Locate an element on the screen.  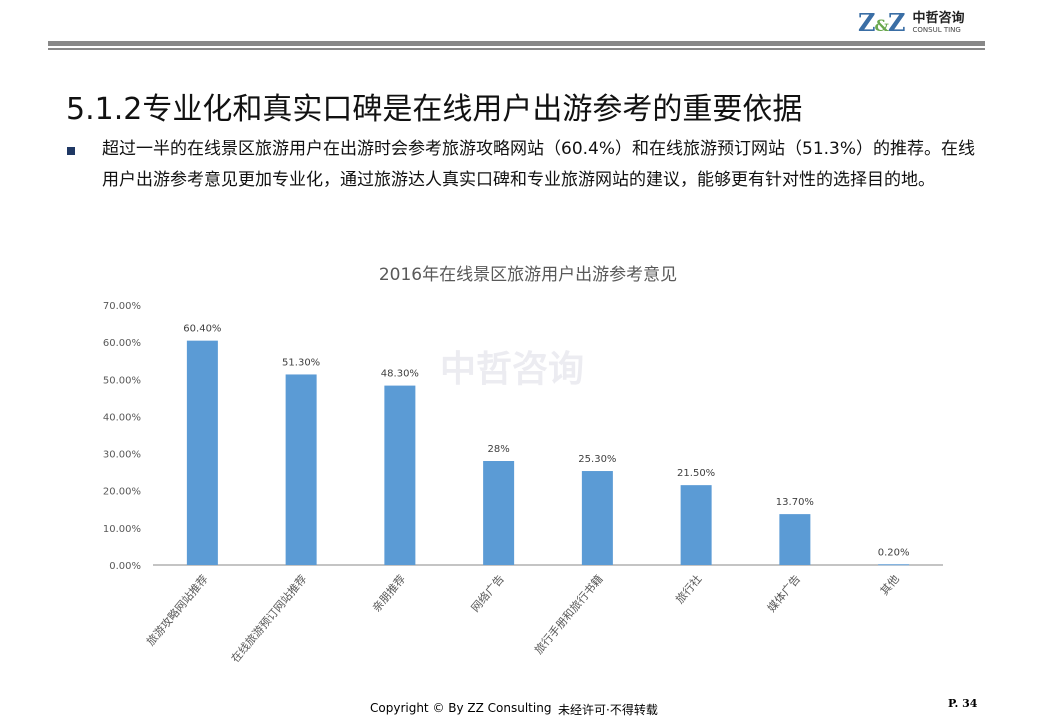
y-tick-label: 40.00% is located at coordinates (122, 417).